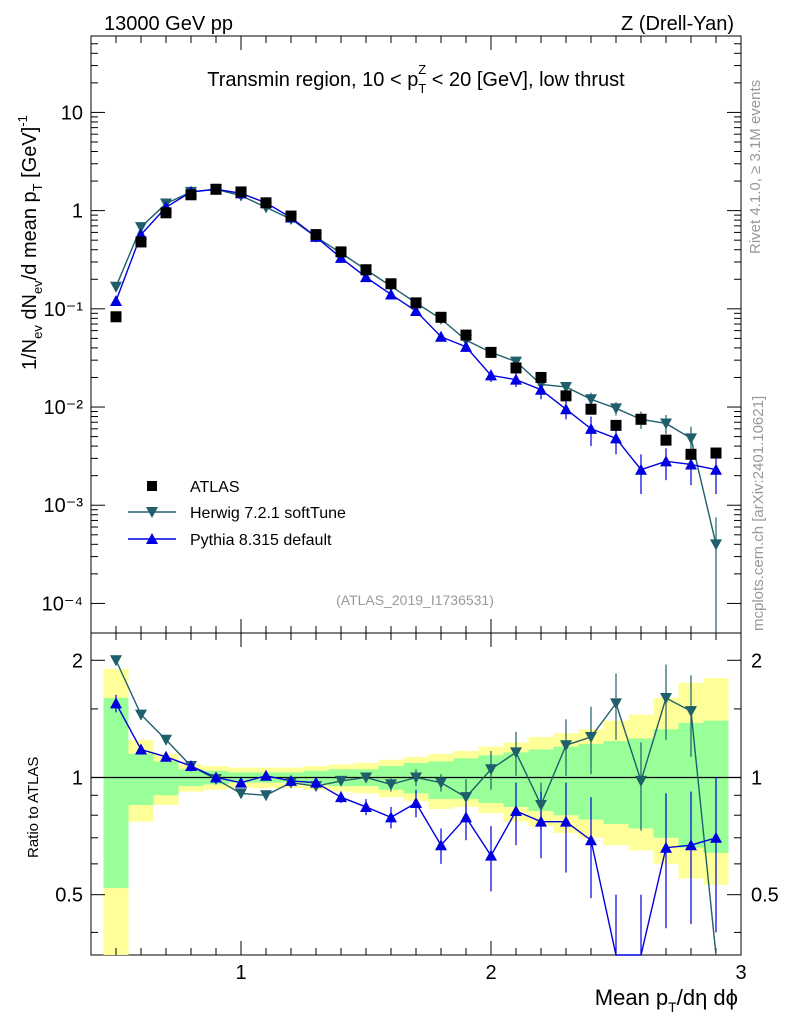 This screenshot has width=786, height=1024. I want to click on mcplots-label: mcplots.cern.ch [arXiv:2401.10621], so click(758, 513).